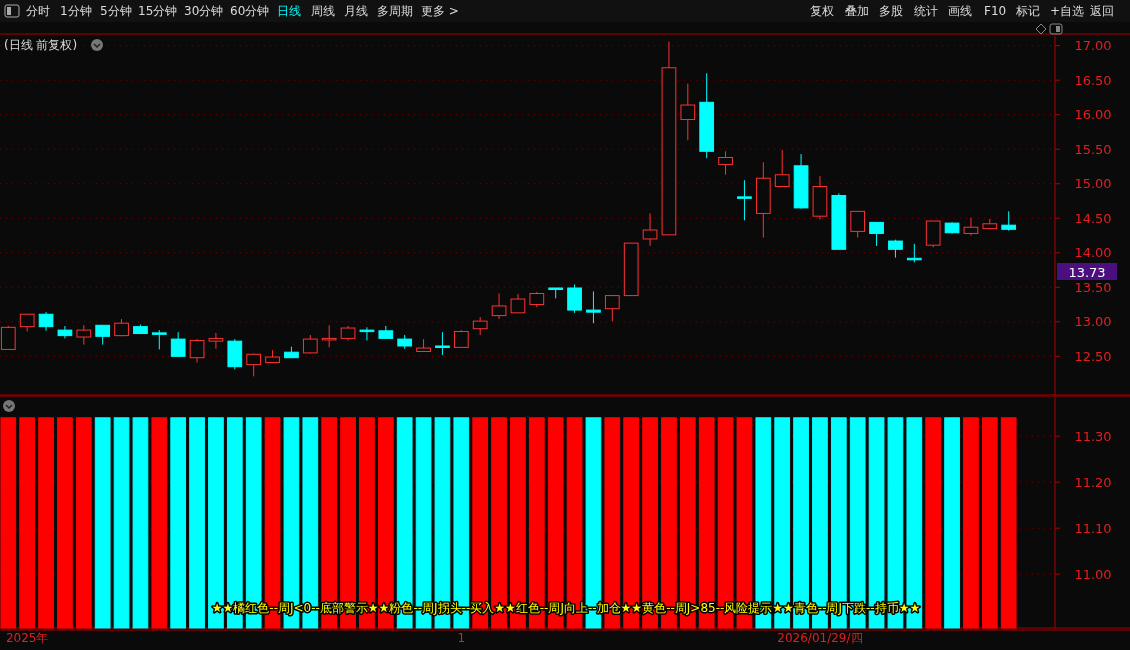 The height and width of the screenshot is (650, 1130). What do you see at coordinates (1093, 253) in the screenshot?
I see `y-tick-label: 14.00` at bounding box center [1093, 253].